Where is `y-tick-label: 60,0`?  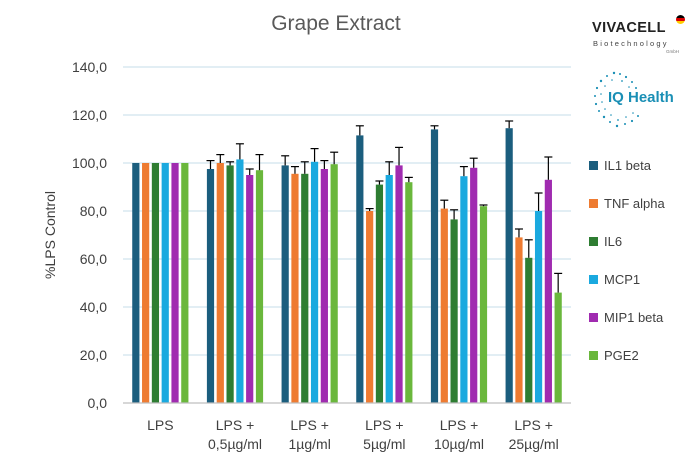
y-tick-label: 60,0 is located at coordinates (93, 259).